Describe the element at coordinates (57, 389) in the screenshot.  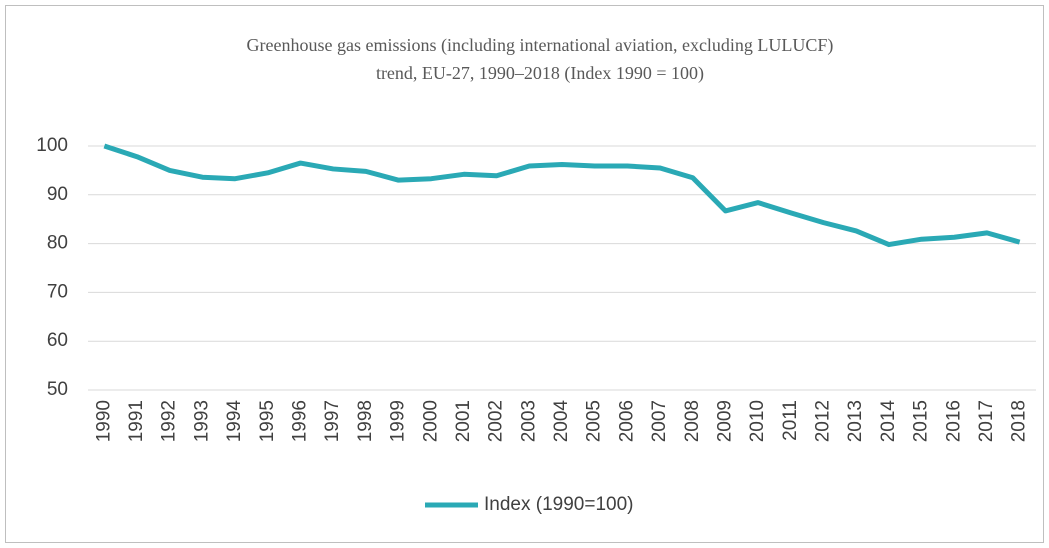
I see `y-tick-label: 50` at that location.